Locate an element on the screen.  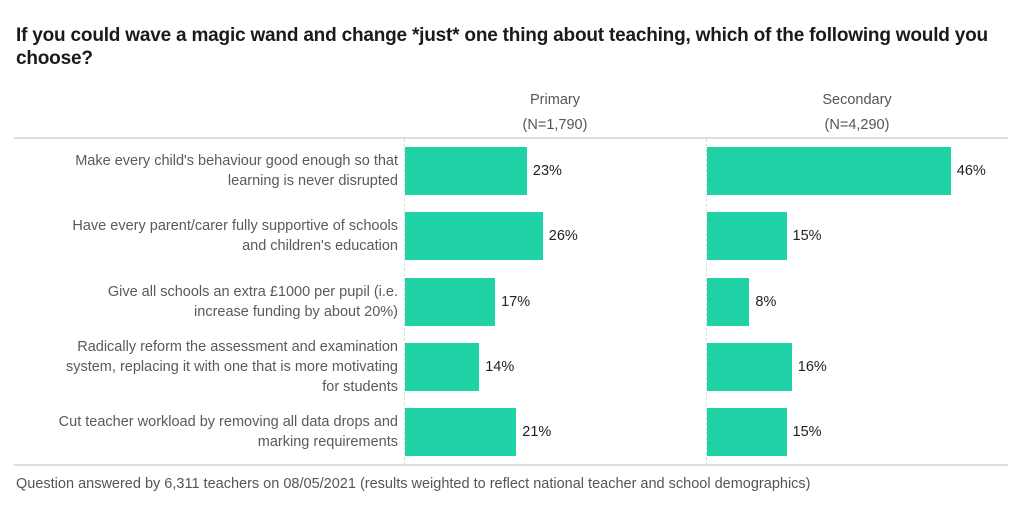
secondary-baseline is located at coordinates (706, 302).